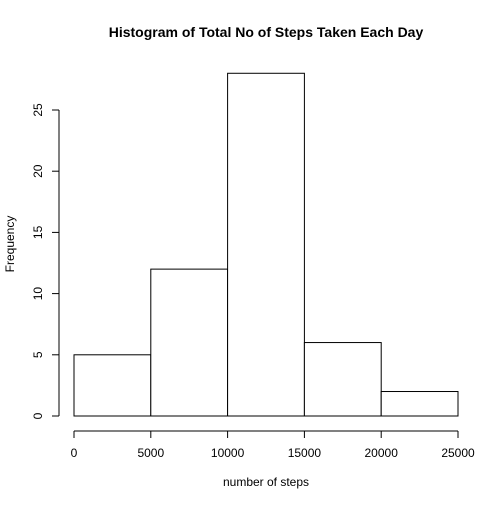  Describe the element at coordinates (382, 453) in the screenshot. I see `x-tick-label-4: 20000` at that location.